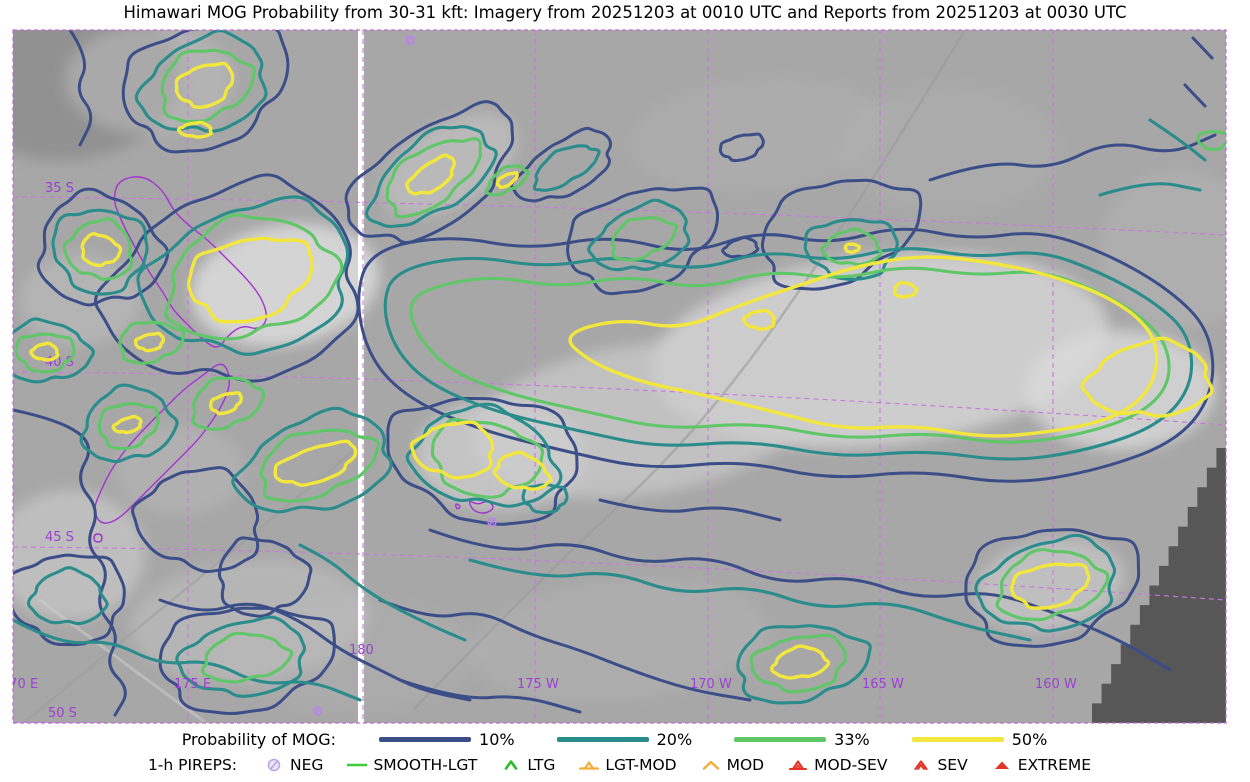 The height and width of the screenshot is (782, 1250). Describe the element at coordinates (710, 765) in the screenshot. I see `mod-symbol-icon` at that location.